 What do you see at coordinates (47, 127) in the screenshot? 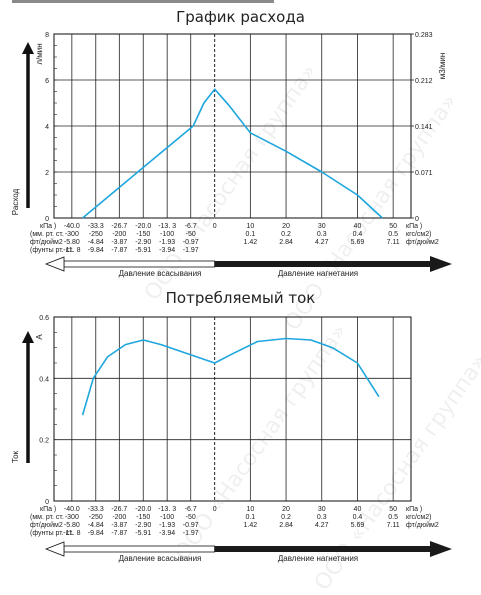
I see `y-tick-label: 4` at bounding box center [47, 127].